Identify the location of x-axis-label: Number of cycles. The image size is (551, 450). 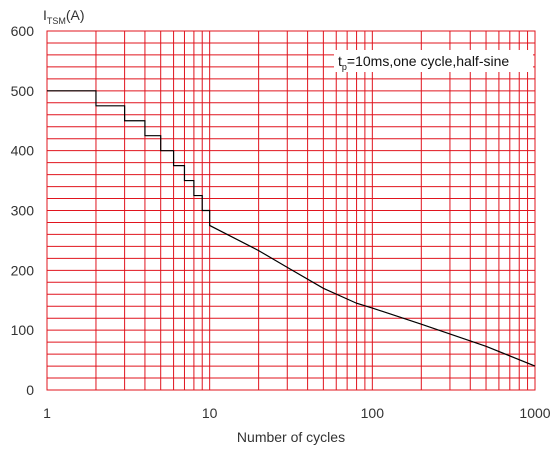
(291, 437).